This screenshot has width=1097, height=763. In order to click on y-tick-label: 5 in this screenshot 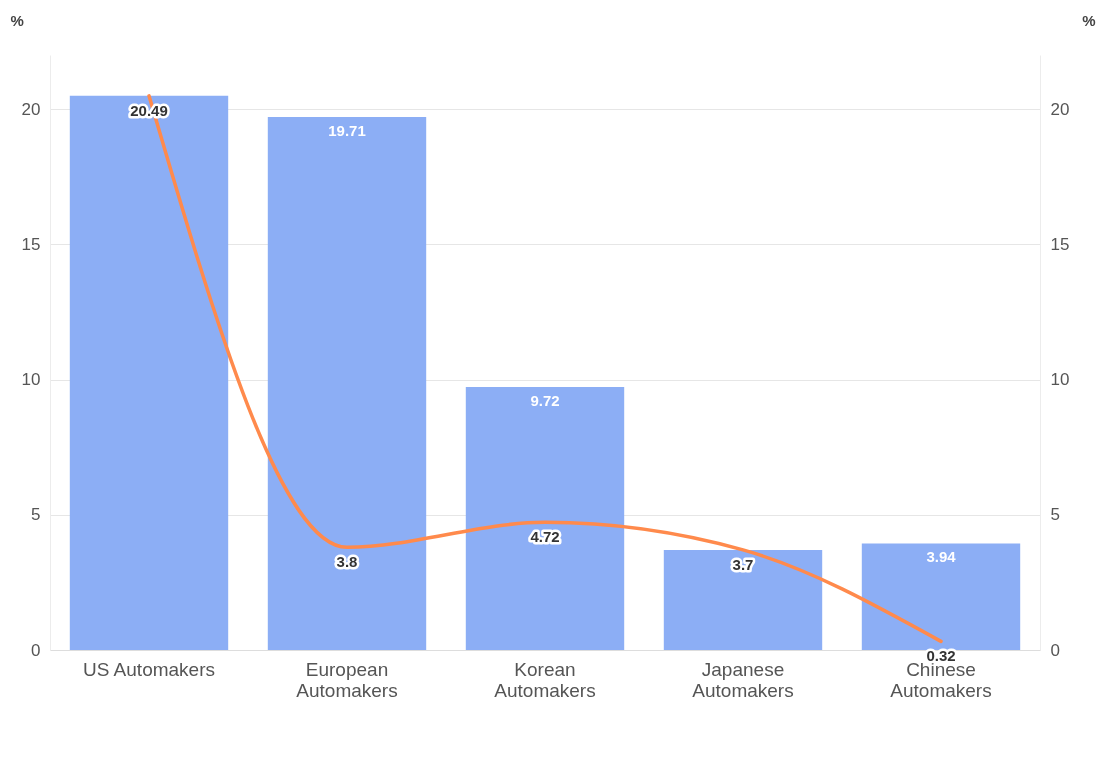, I will do `click(36, 515)`.